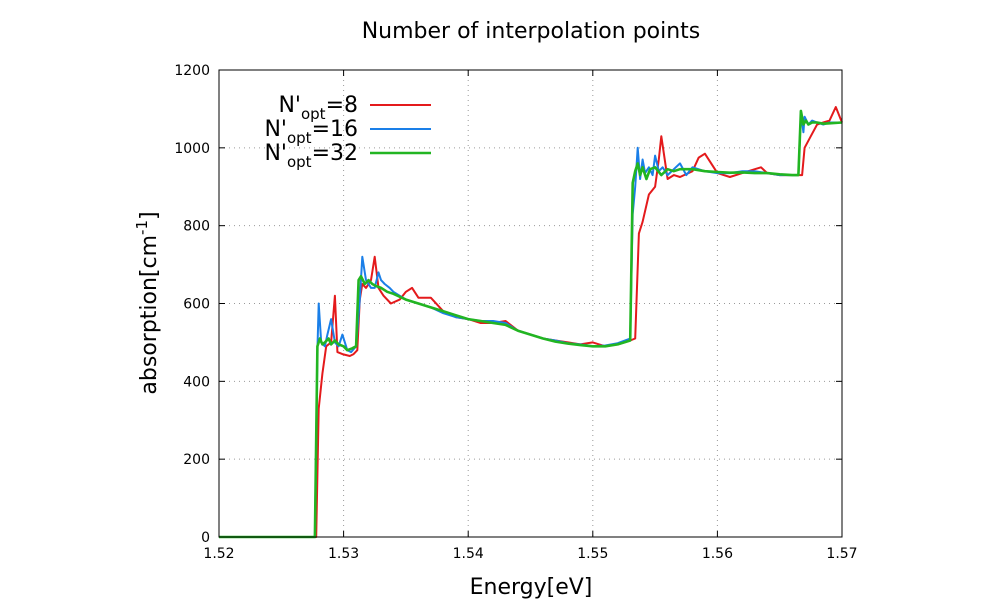  I want to click on y-axis-label-group: absorption[cm-1], so click(147, 302).